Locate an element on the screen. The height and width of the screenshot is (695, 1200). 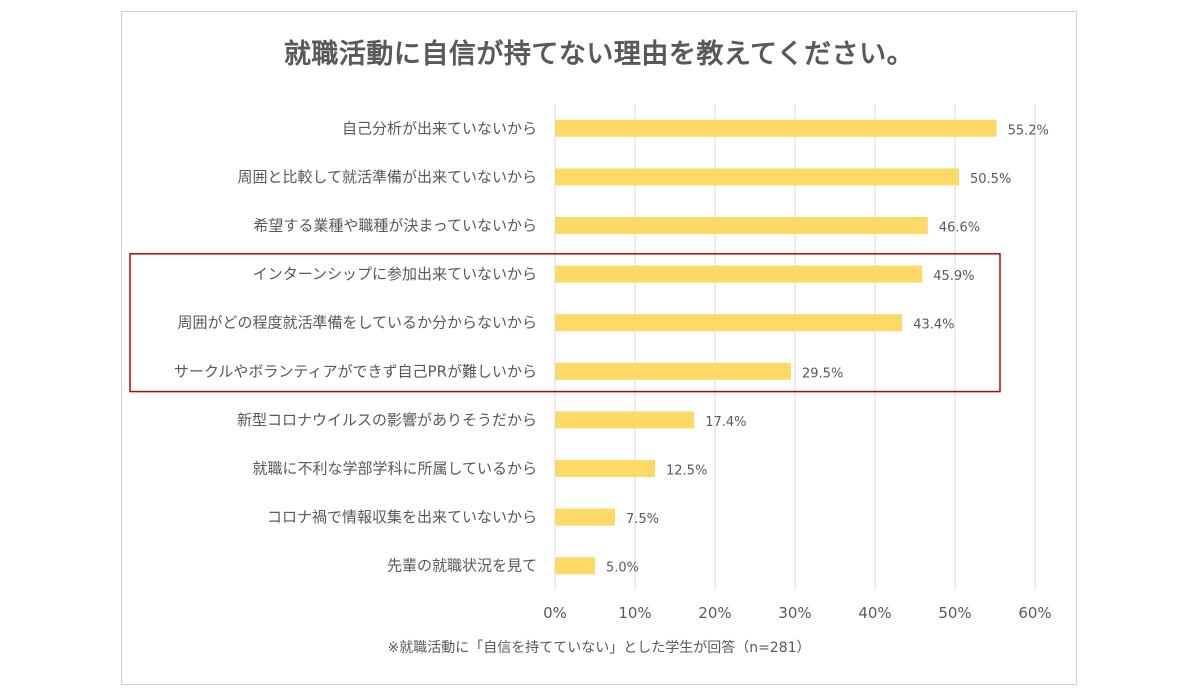
x-tick-label: 20% is located at coordinates (714, 613).